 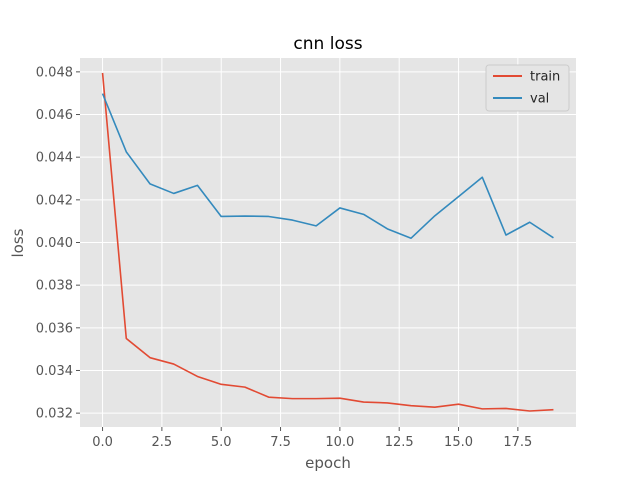 What do you see at coordinates (280, 442) in the screenshot?
I see `x-tick-label: 7.5` at bounding box center [280, 442].